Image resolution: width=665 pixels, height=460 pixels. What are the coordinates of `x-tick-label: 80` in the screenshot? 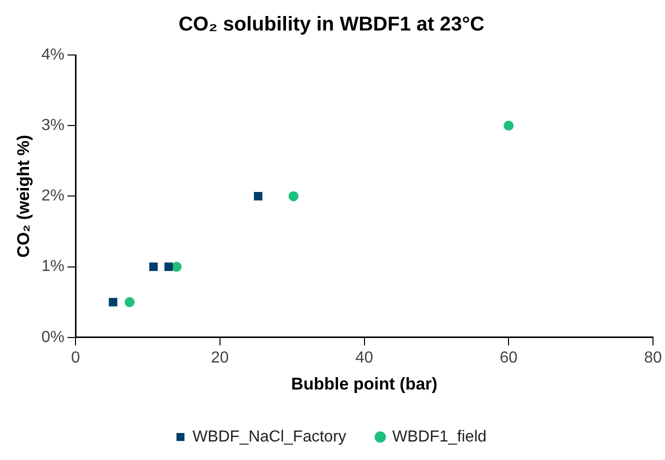 It's located at (653, 357).